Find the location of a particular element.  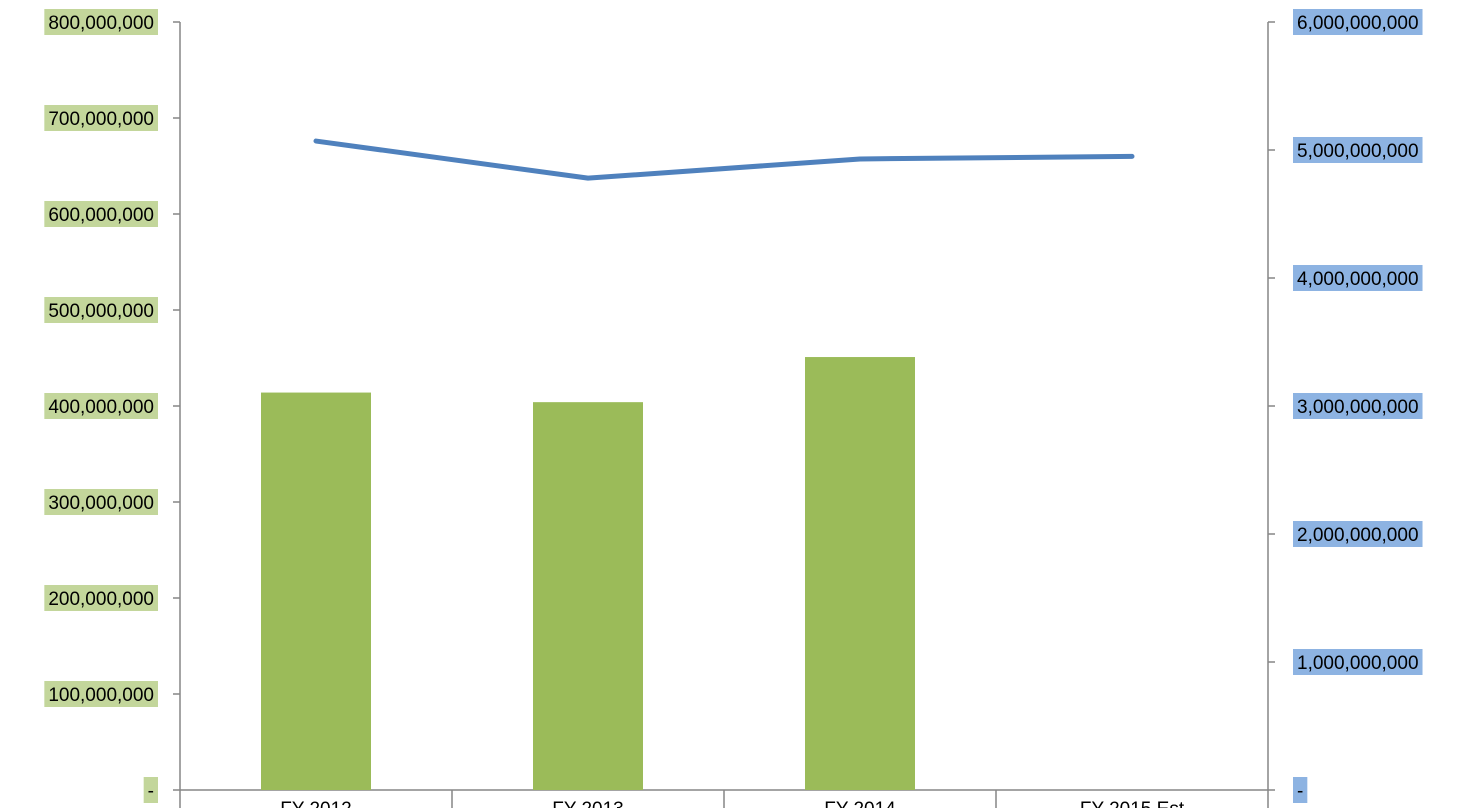

x-axis-category-label: FY 2014 is located at coordinates (860, 803).